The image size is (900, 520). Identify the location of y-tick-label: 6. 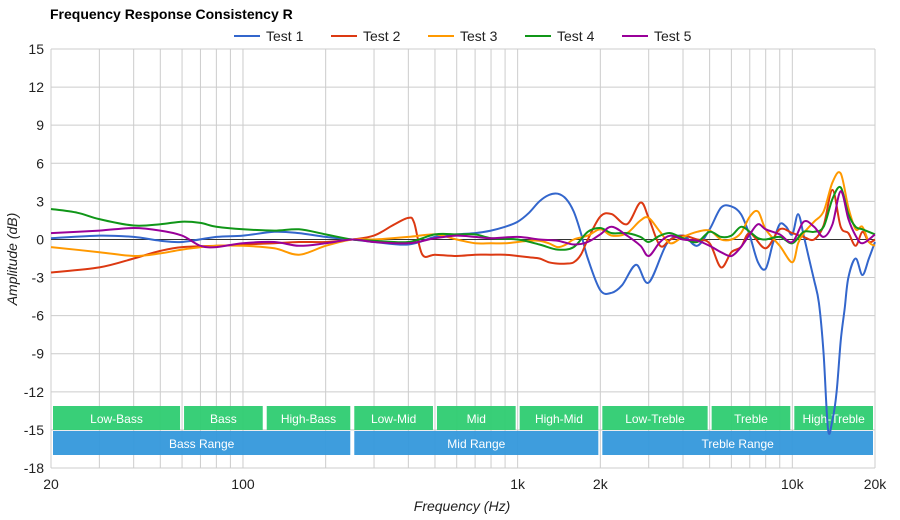
(40, 163).